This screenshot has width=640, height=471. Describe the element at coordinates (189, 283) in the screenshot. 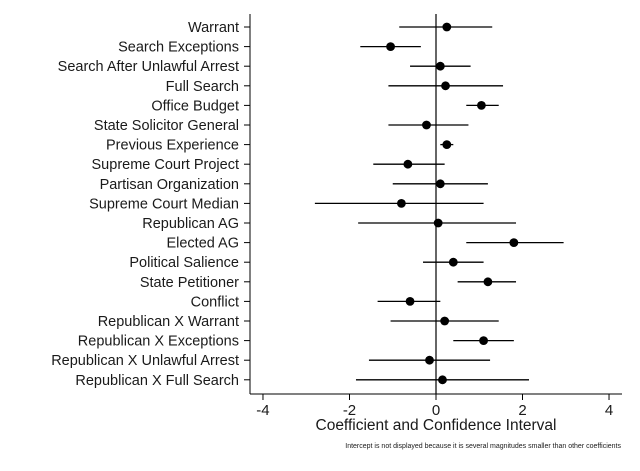

I see `y-tick-label-13: State Petitioner` at that location.